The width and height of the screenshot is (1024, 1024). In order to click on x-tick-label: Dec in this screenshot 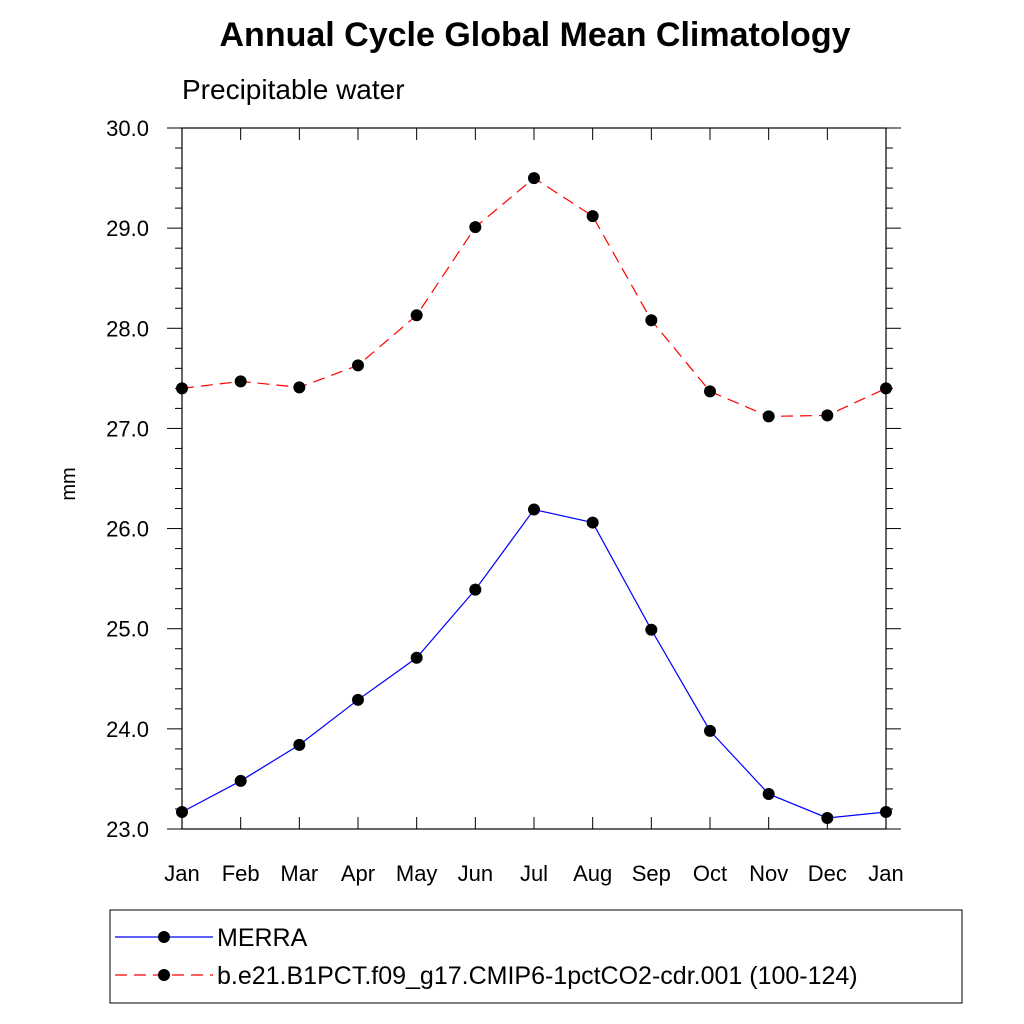, I will do `click(827, 873)`.